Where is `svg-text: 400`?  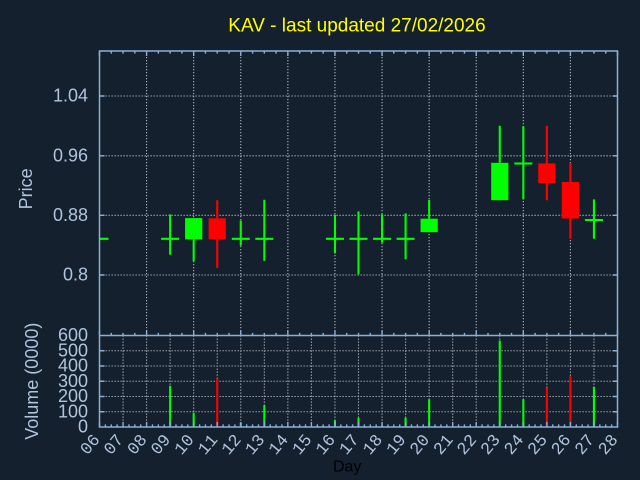
svg-text: 400 is located at coordinates (73, 366).